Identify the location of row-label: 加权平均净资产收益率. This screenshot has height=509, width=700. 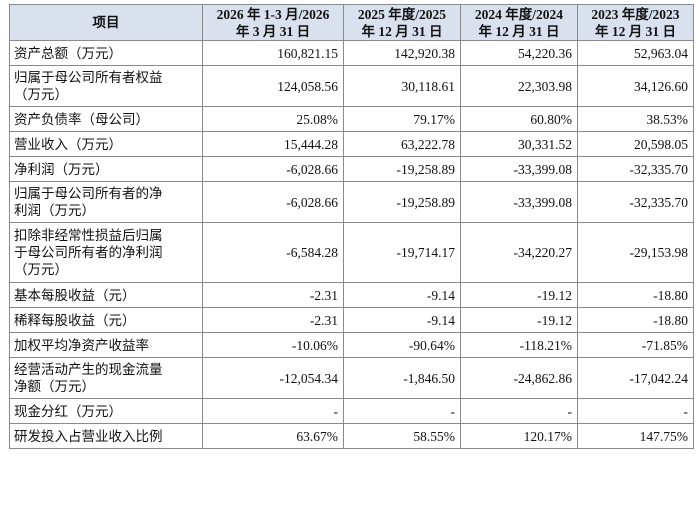
(106, 345).